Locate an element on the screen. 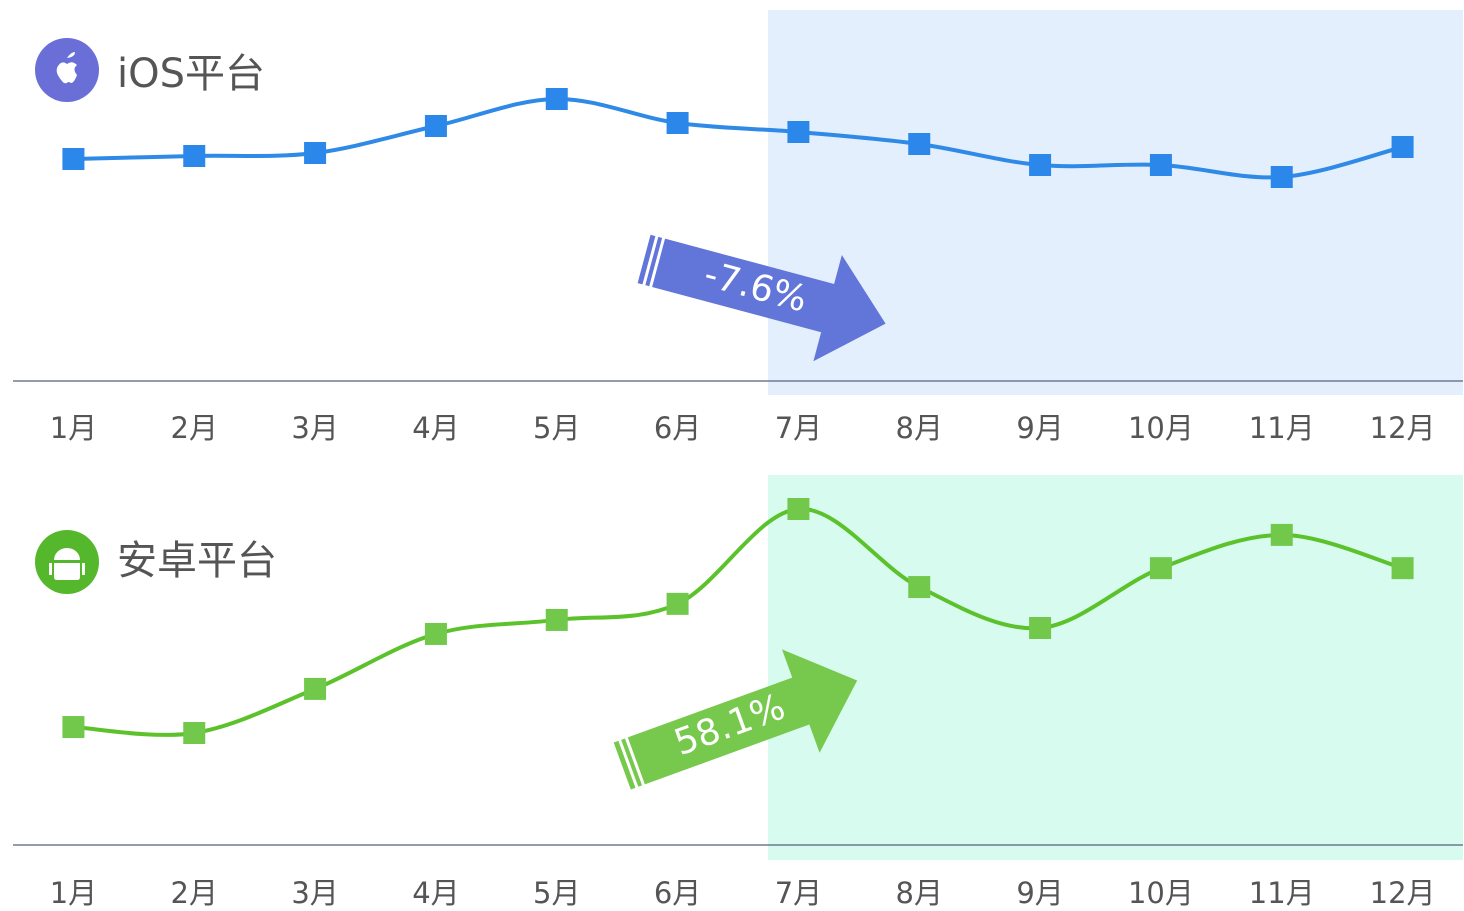 The image size is (1464, 911). android-glyph is located at coordinates (67, 564).